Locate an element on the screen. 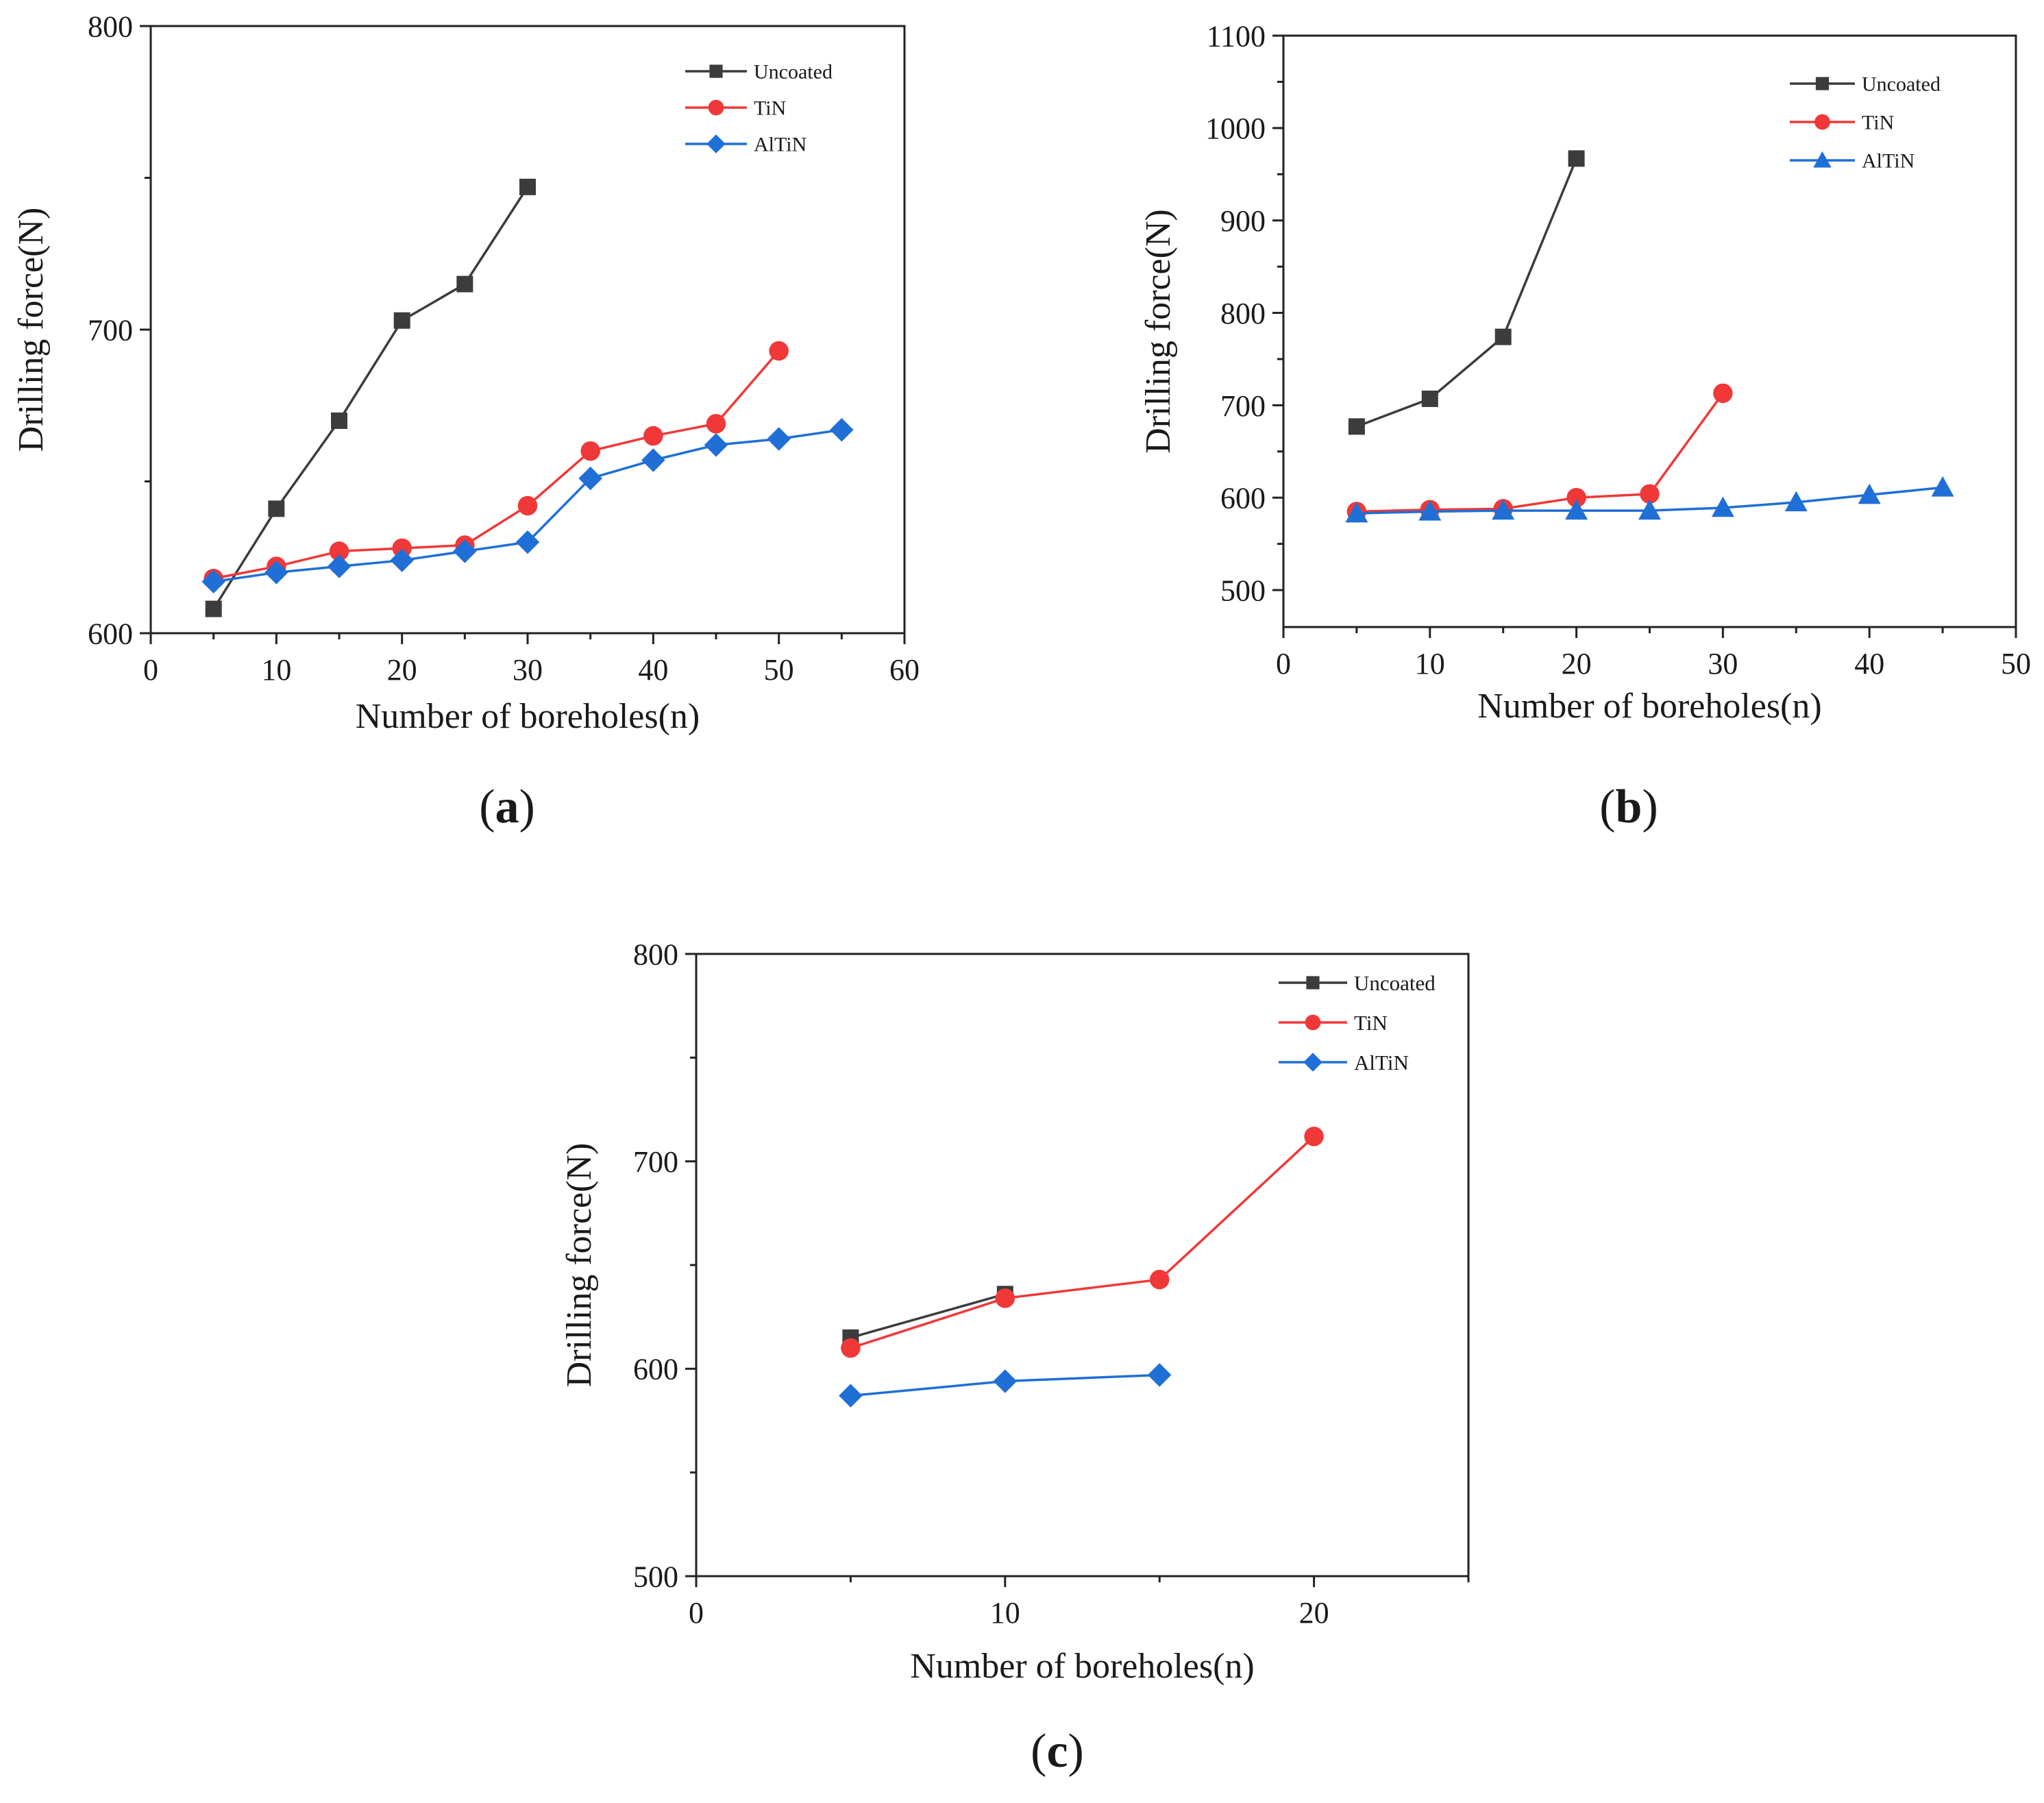  panel-letter: c is located at coordinates (1057, 1752).